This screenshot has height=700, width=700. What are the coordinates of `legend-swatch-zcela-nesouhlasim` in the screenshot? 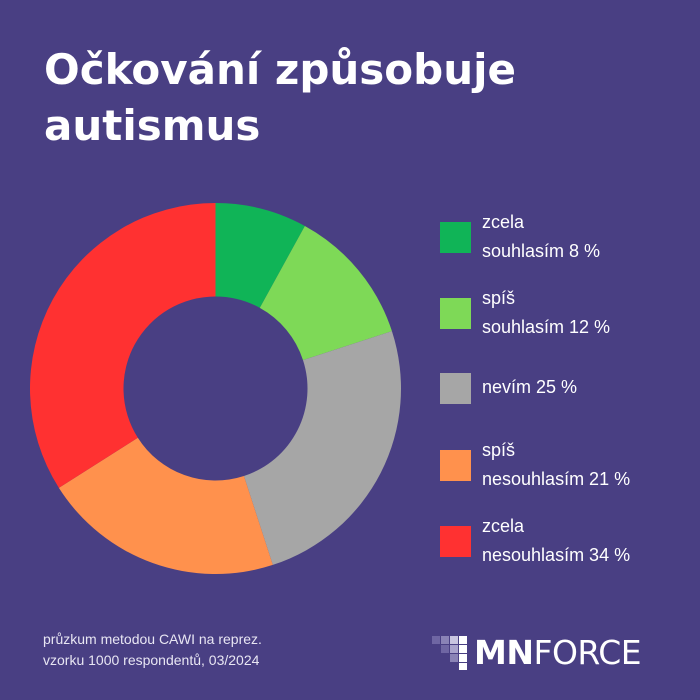 It's located at (455, 541).